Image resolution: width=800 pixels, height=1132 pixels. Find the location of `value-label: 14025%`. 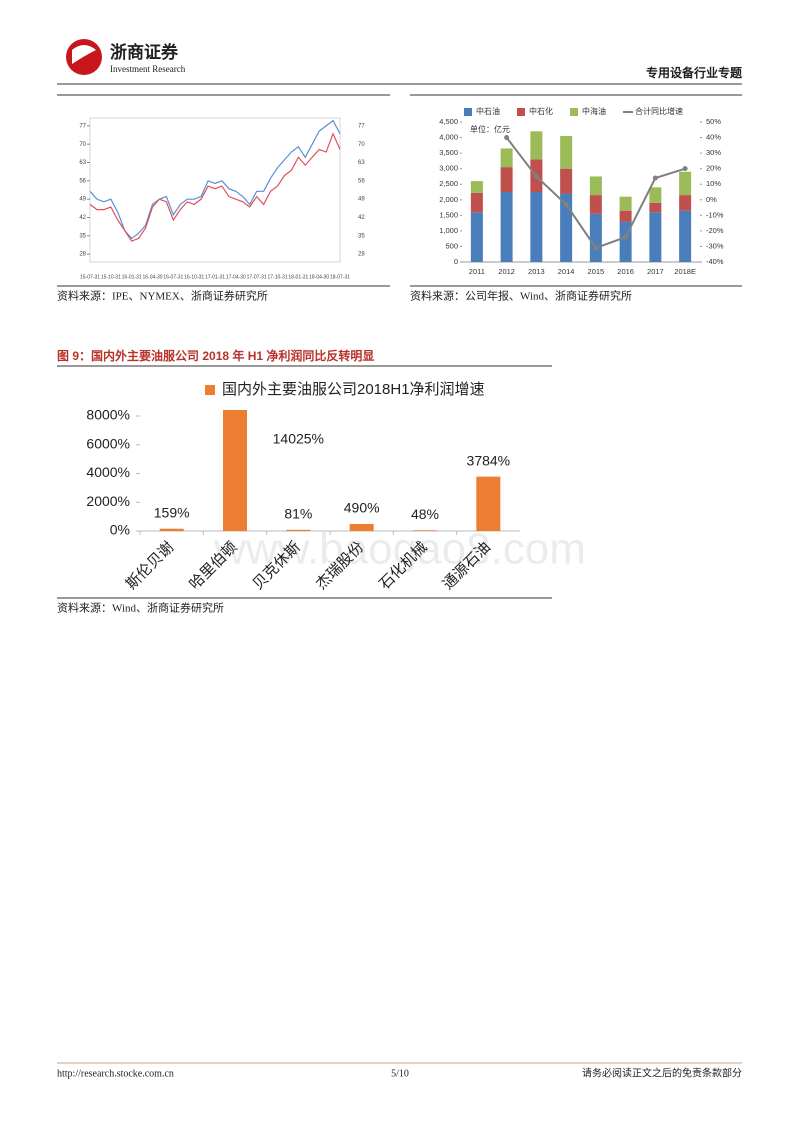

value-label: 14025% is located at coordinates (298, 439).